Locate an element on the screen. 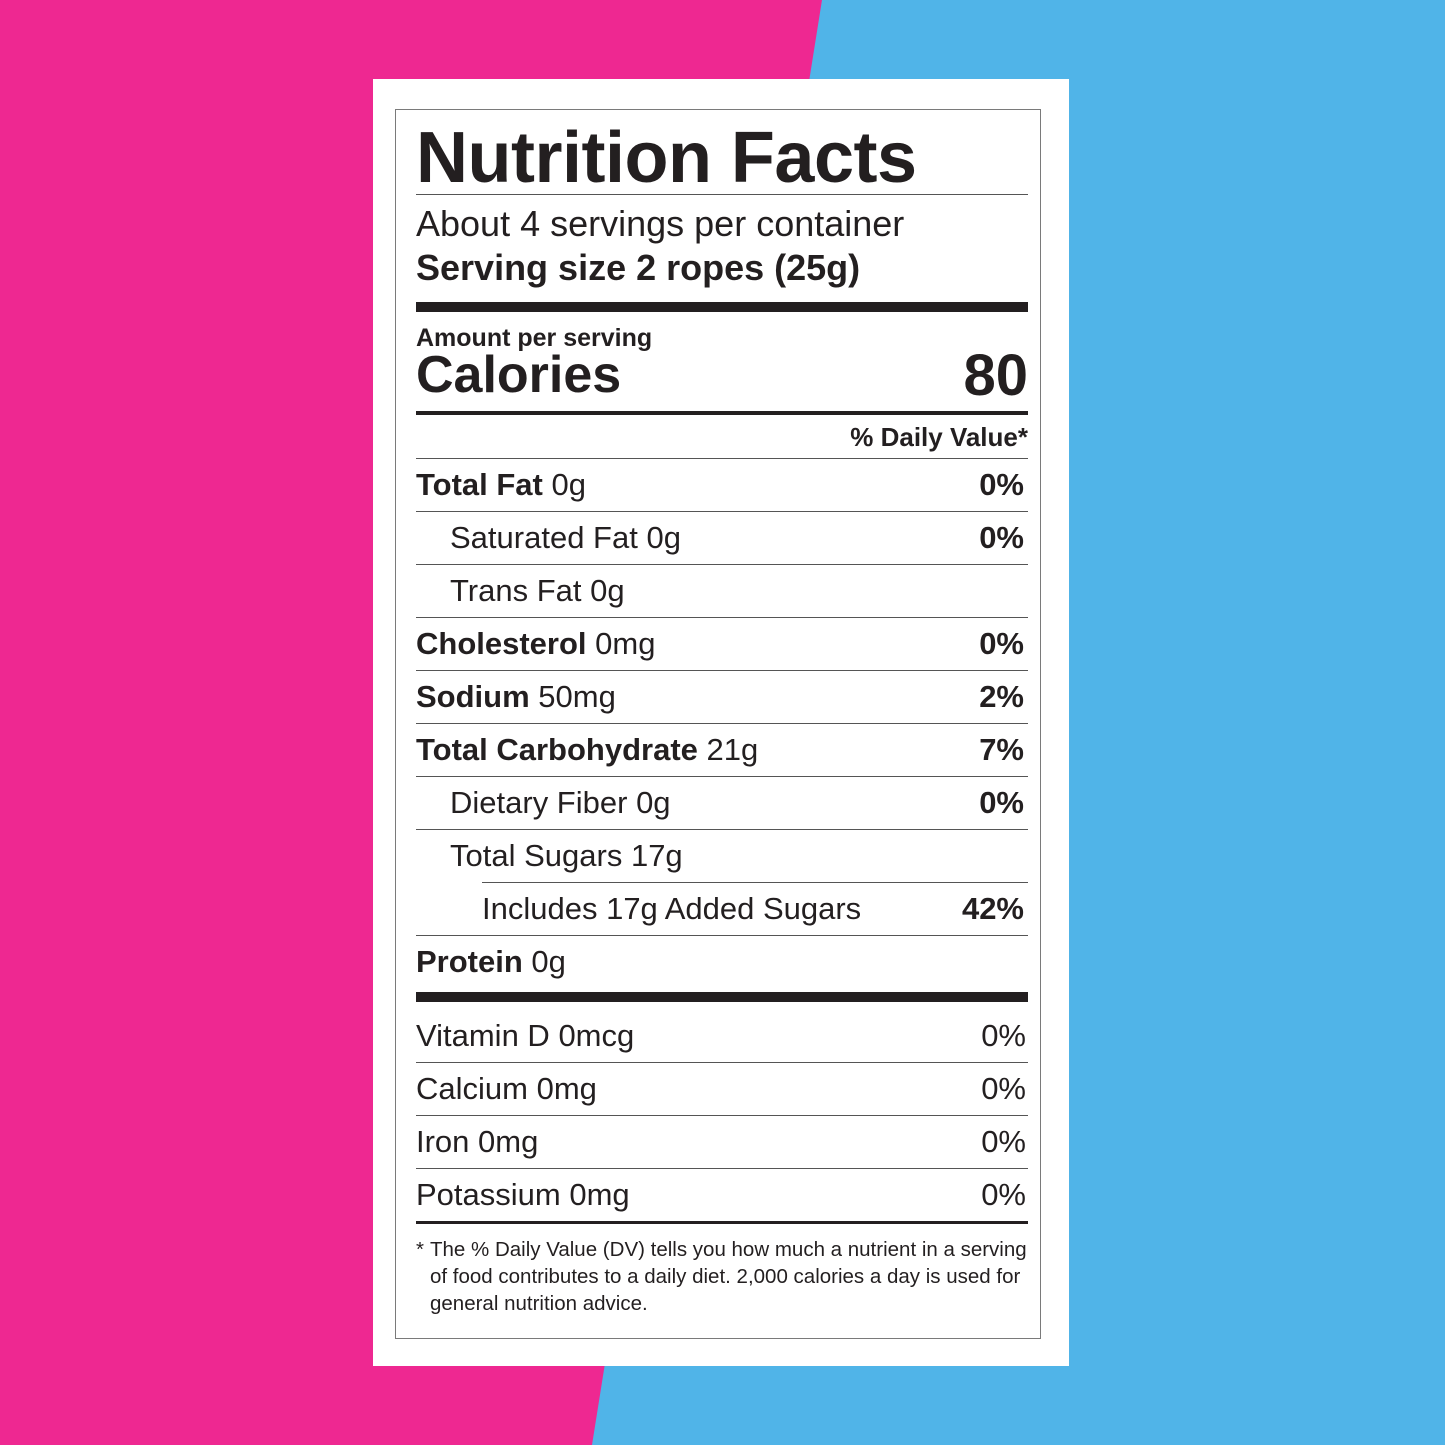  nutrient-name: Total Sugars is located at coordinates (536, 855).